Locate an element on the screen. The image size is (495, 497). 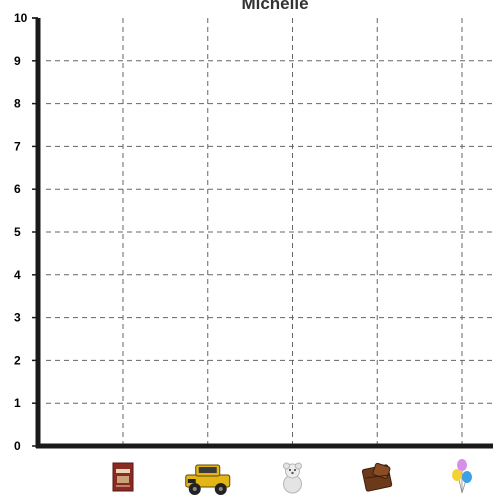
toy-truck-icon is located at coordinates (208, 479).